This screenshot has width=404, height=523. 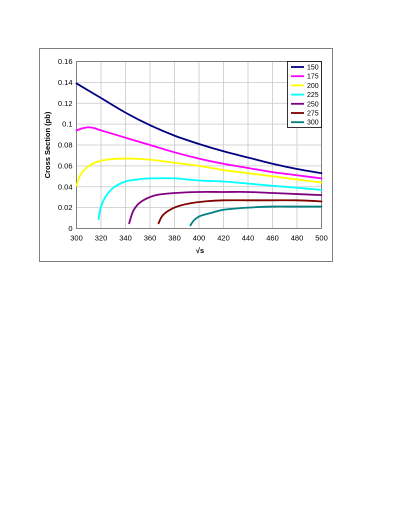 I want to click on x-tick-label: 320, so click(x=101, y=238).